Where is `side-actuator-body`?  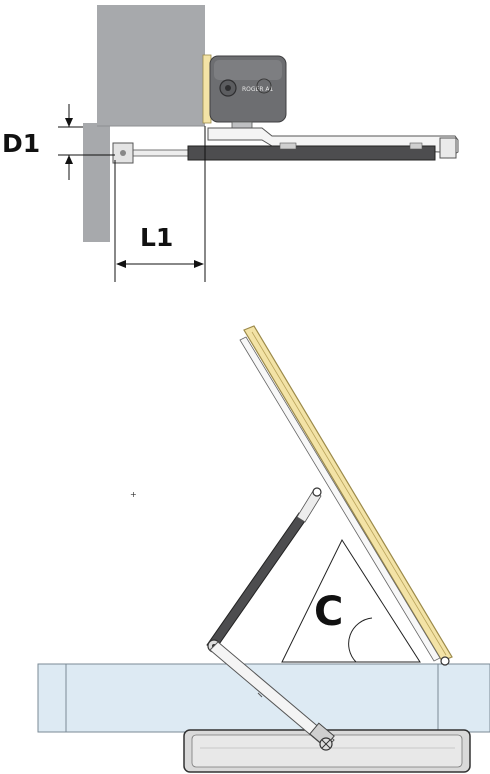 side-actuator-body is located at coordinates (257, 581).